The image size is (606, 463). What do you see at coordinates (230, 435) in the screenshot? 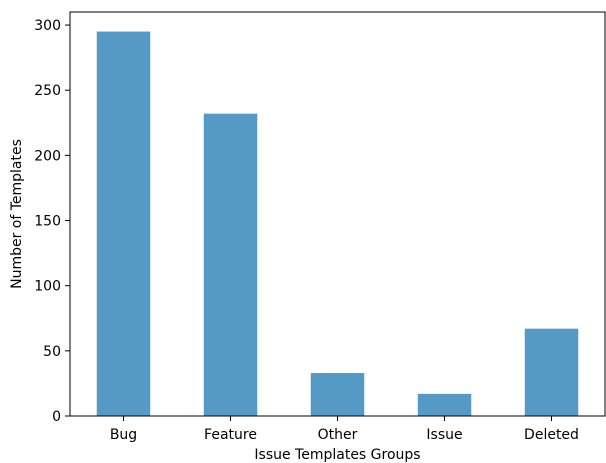
I see `x-tick-label-feature: Feature` at bounding box center [230, 435].